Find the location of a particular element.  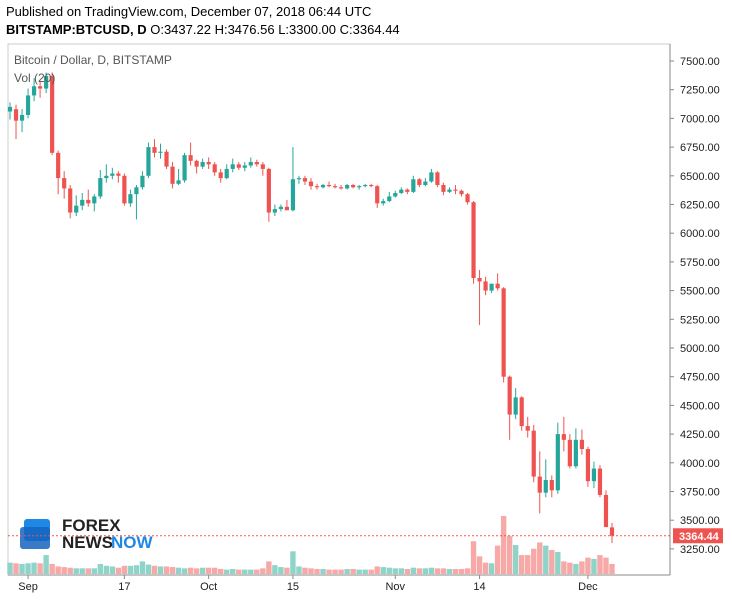

time-tick-label: Sep is located at coordinates (28, 587).